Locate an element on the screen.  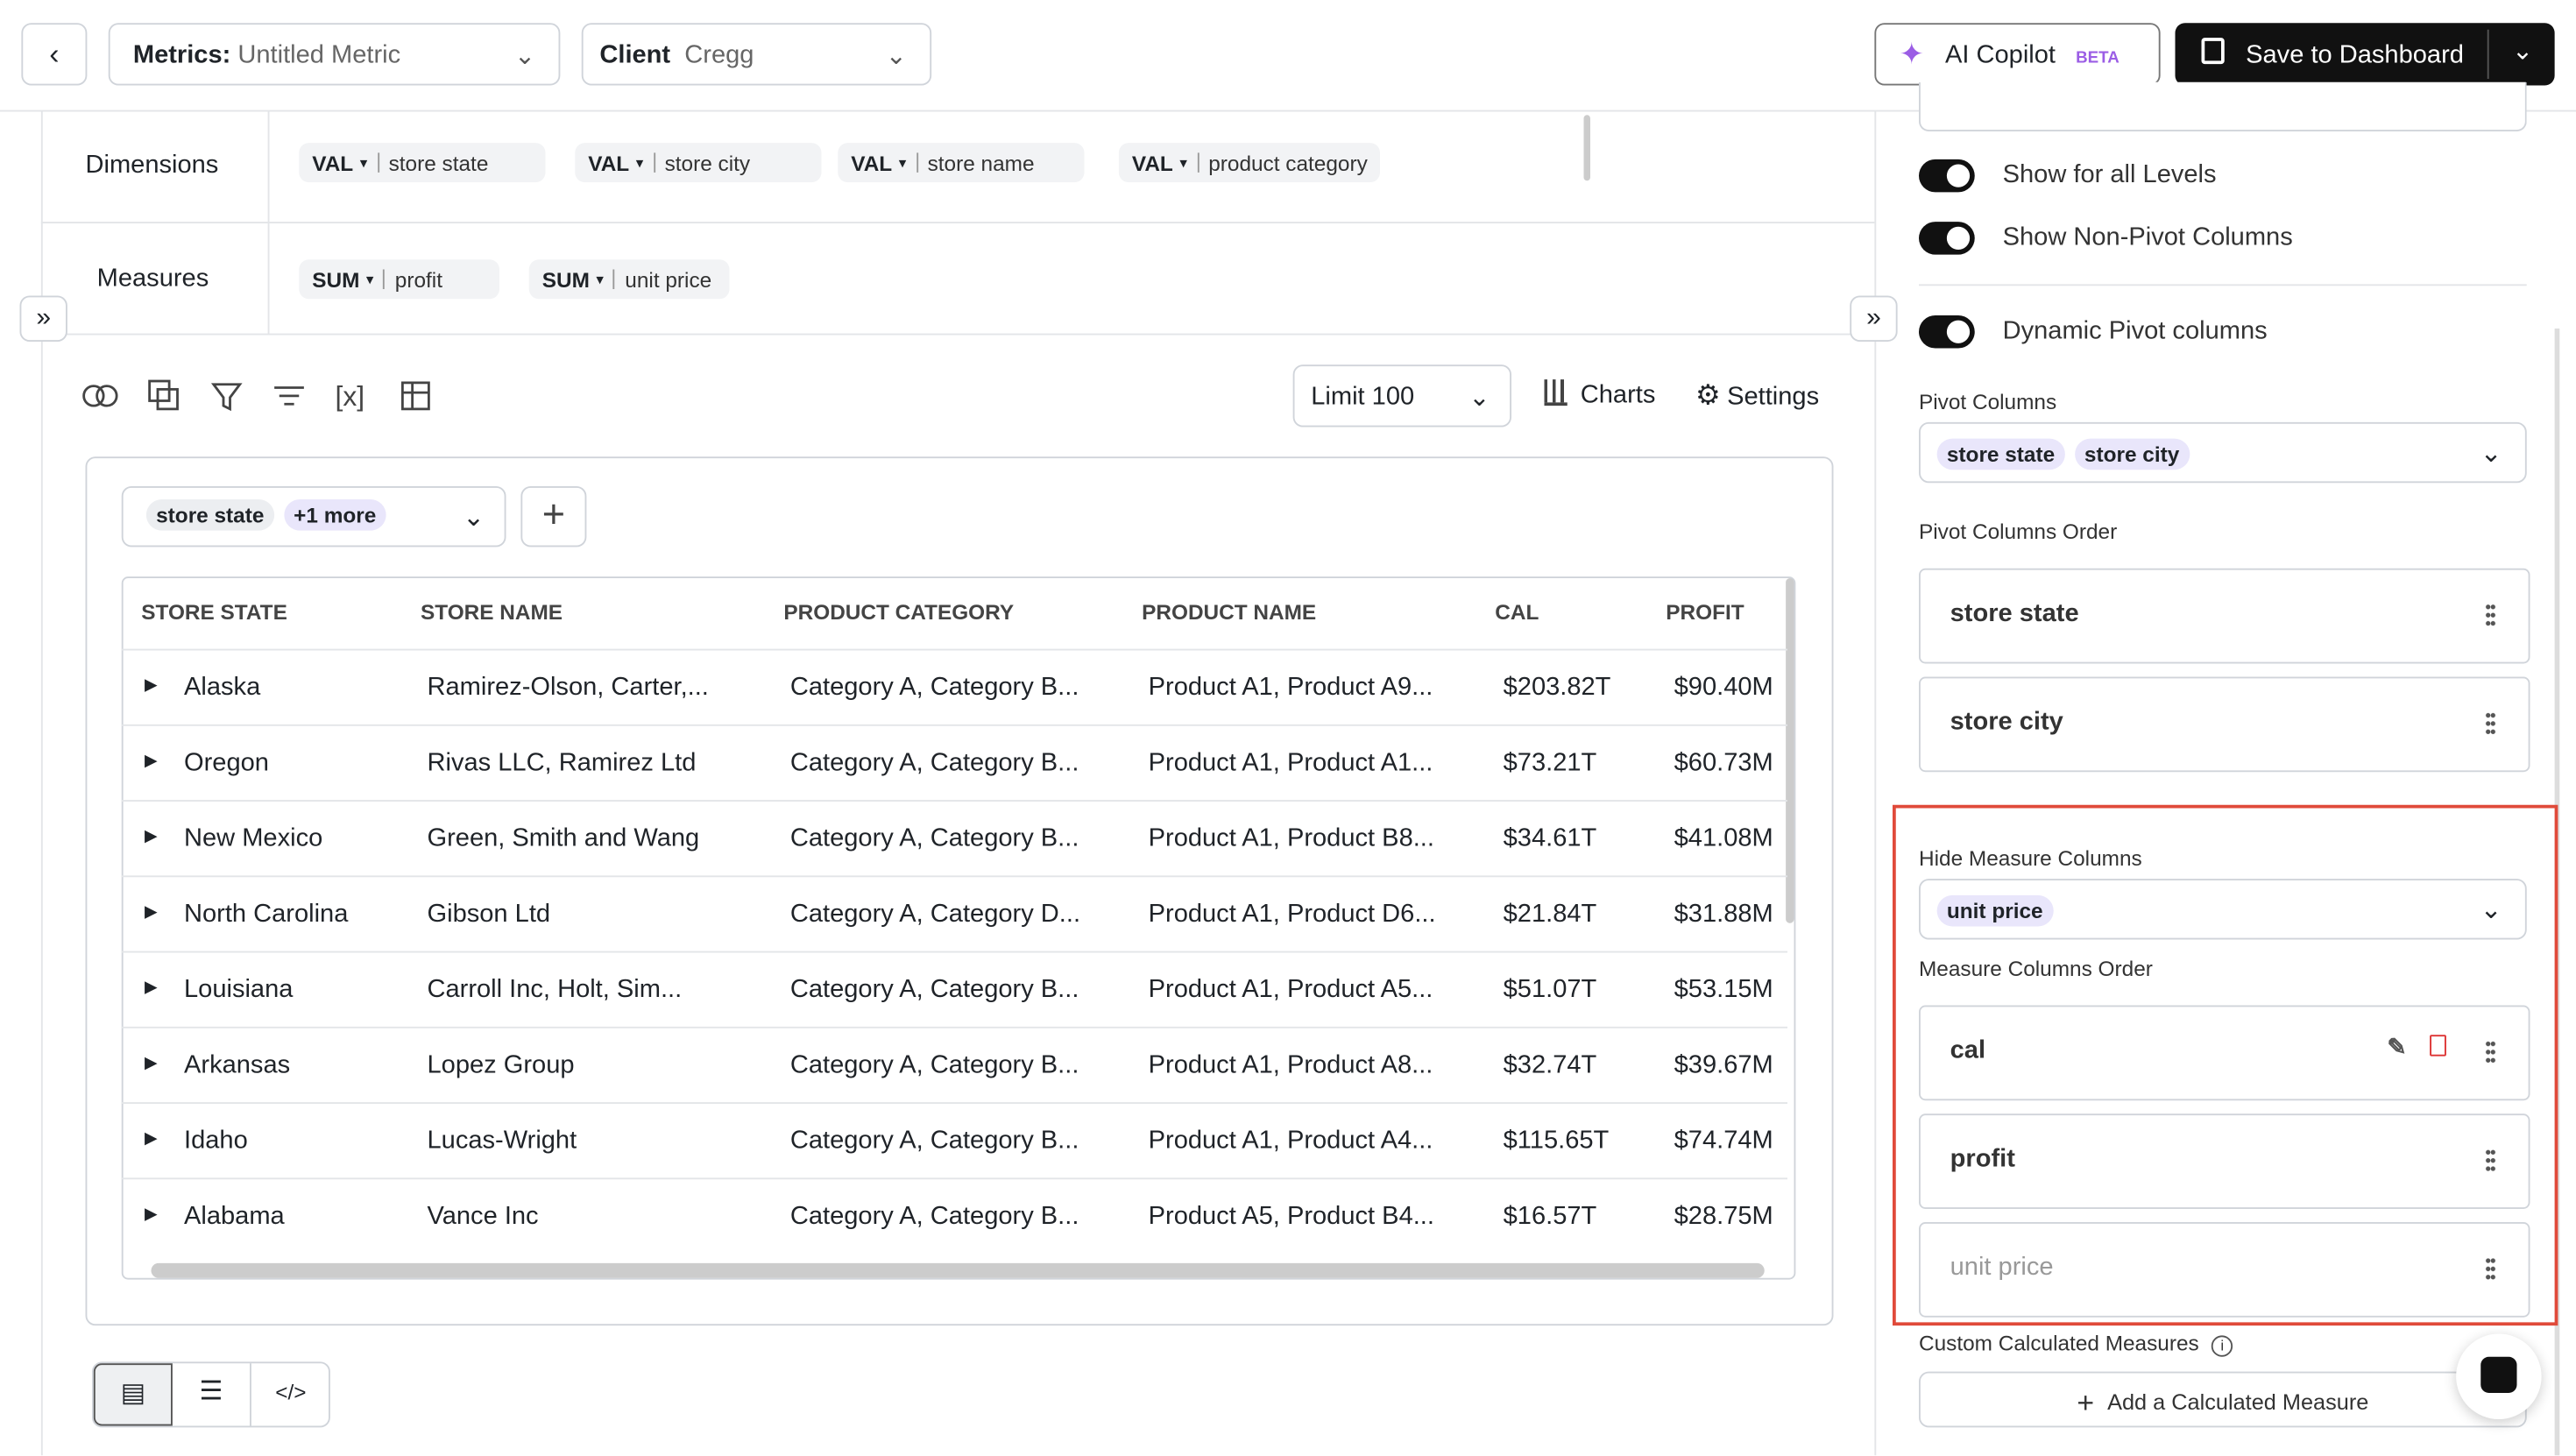
client-select: Client Cregg ⌄ is located at coordinates (756, 54).